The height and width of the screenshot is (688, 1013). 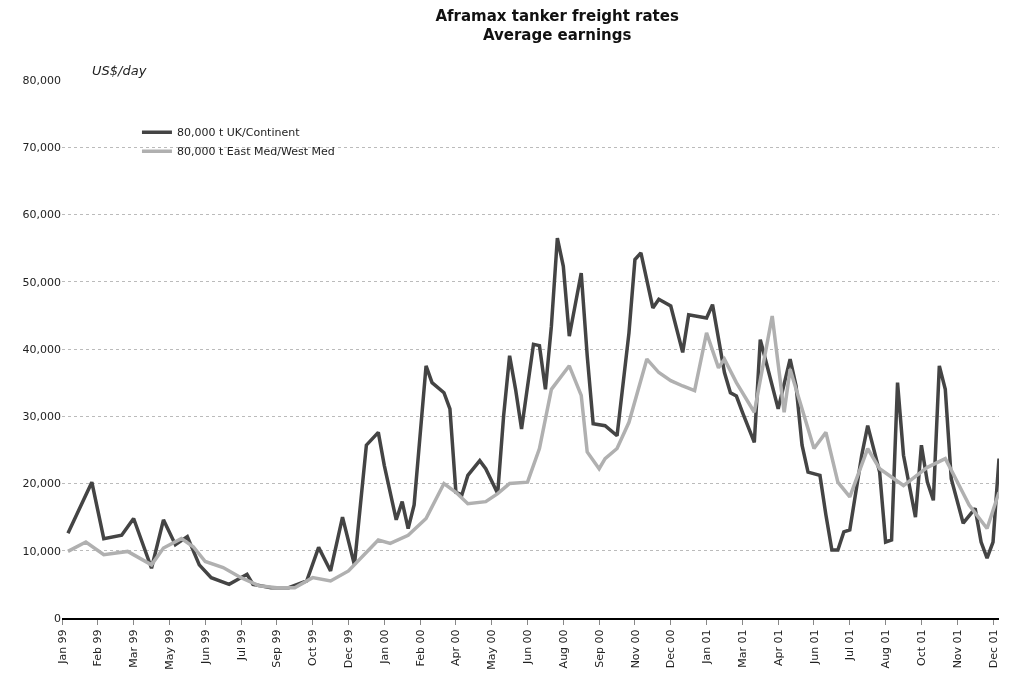 I want to click on x-tick-label: Feb 99, so click(x=98, y=648).